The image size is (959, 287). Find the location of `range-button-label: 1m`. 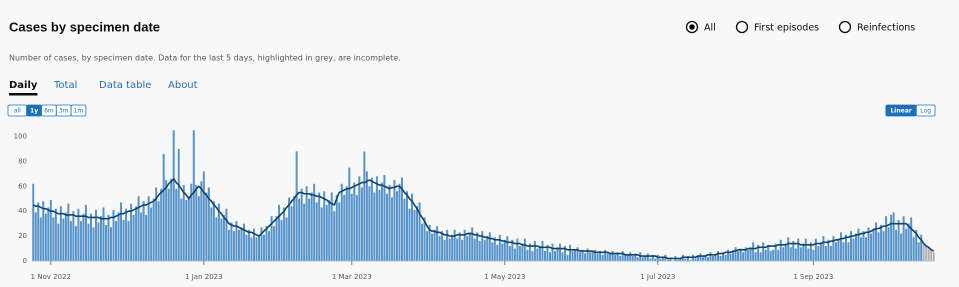

range-button-label: 1m is located at coordinates (79, 111).